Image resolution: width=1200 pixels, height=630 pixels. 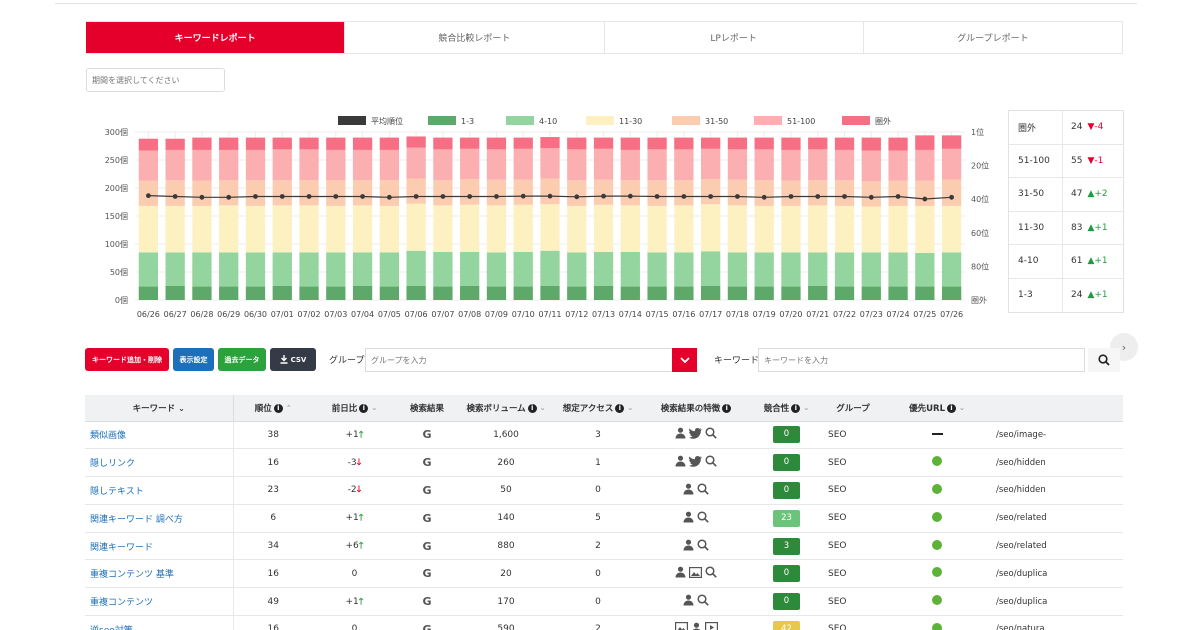 What do you see at coordinates (159, 435) in the screenshot?
I see `keyword-link: 類似画像` at bounding box center [159, 435].